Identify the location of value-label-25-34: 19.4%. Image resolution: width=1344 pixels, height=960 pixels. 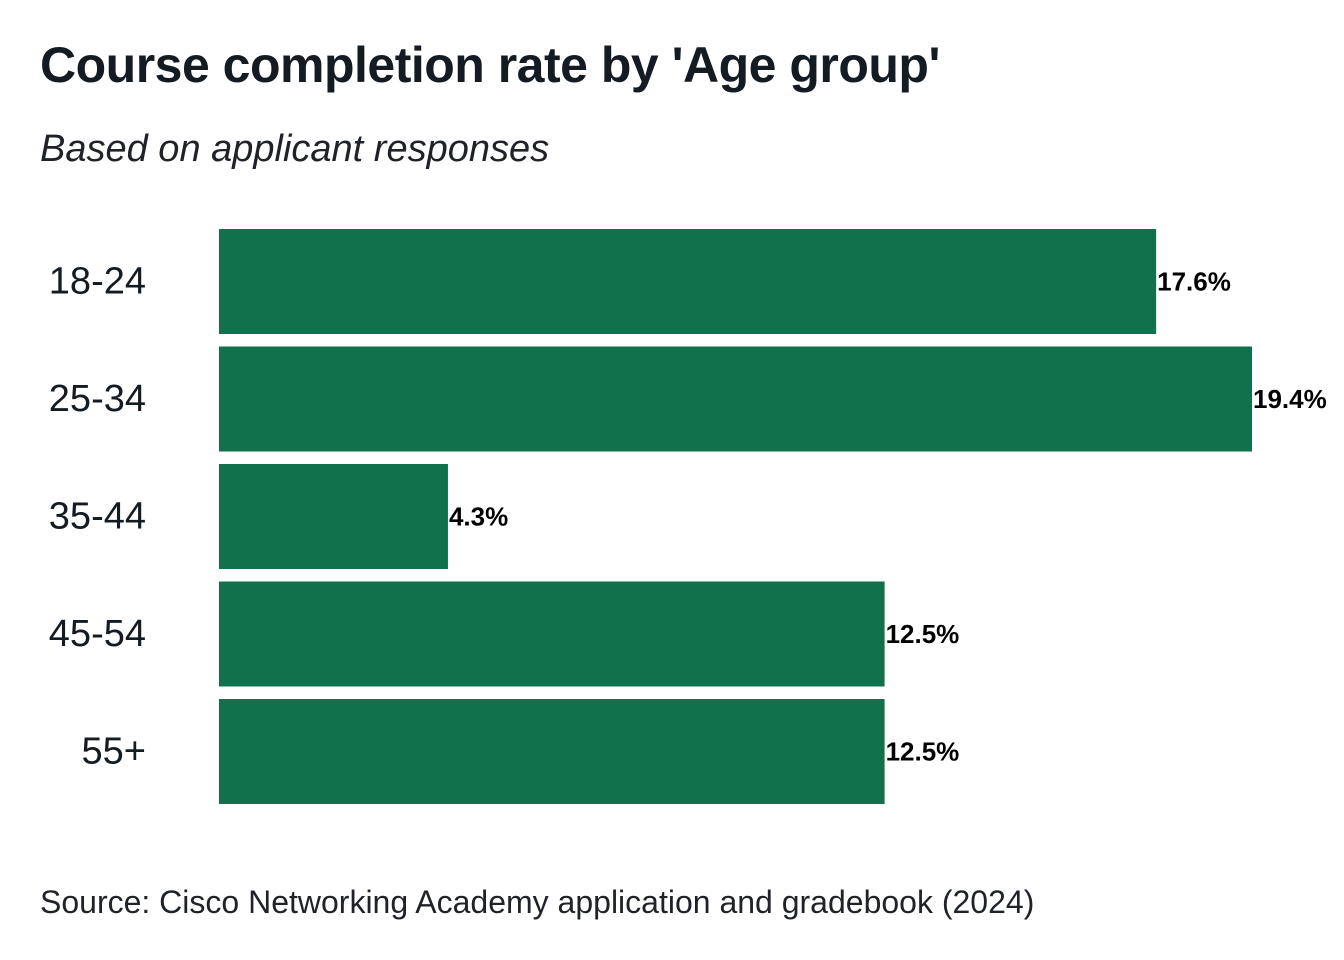
(1290, 399).